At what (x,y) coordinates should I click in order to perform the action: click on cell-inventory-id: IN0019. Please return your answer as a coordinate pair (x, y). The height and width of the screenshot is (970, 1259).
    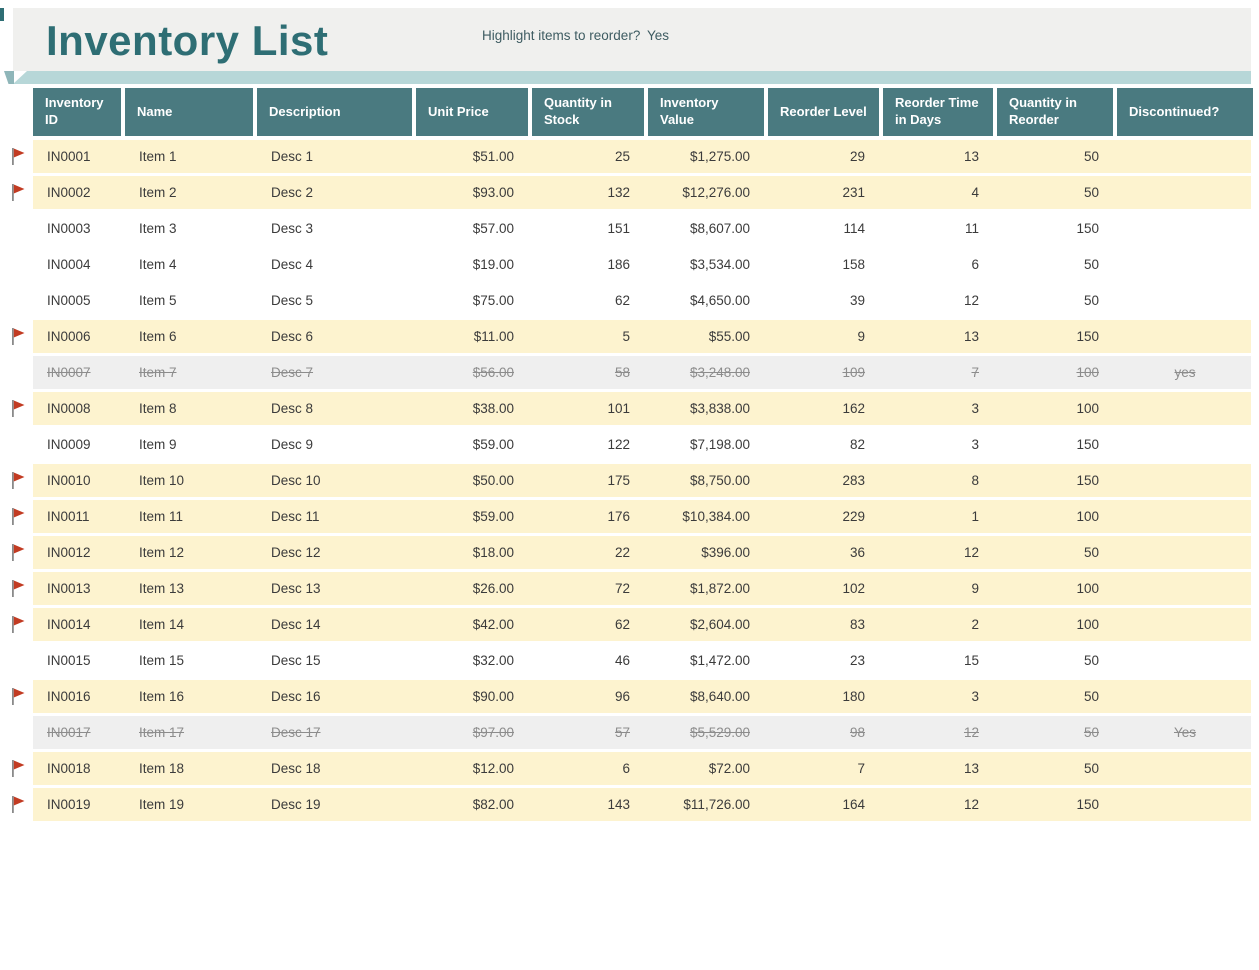
    Looking at the image, I should click on (69, 804).